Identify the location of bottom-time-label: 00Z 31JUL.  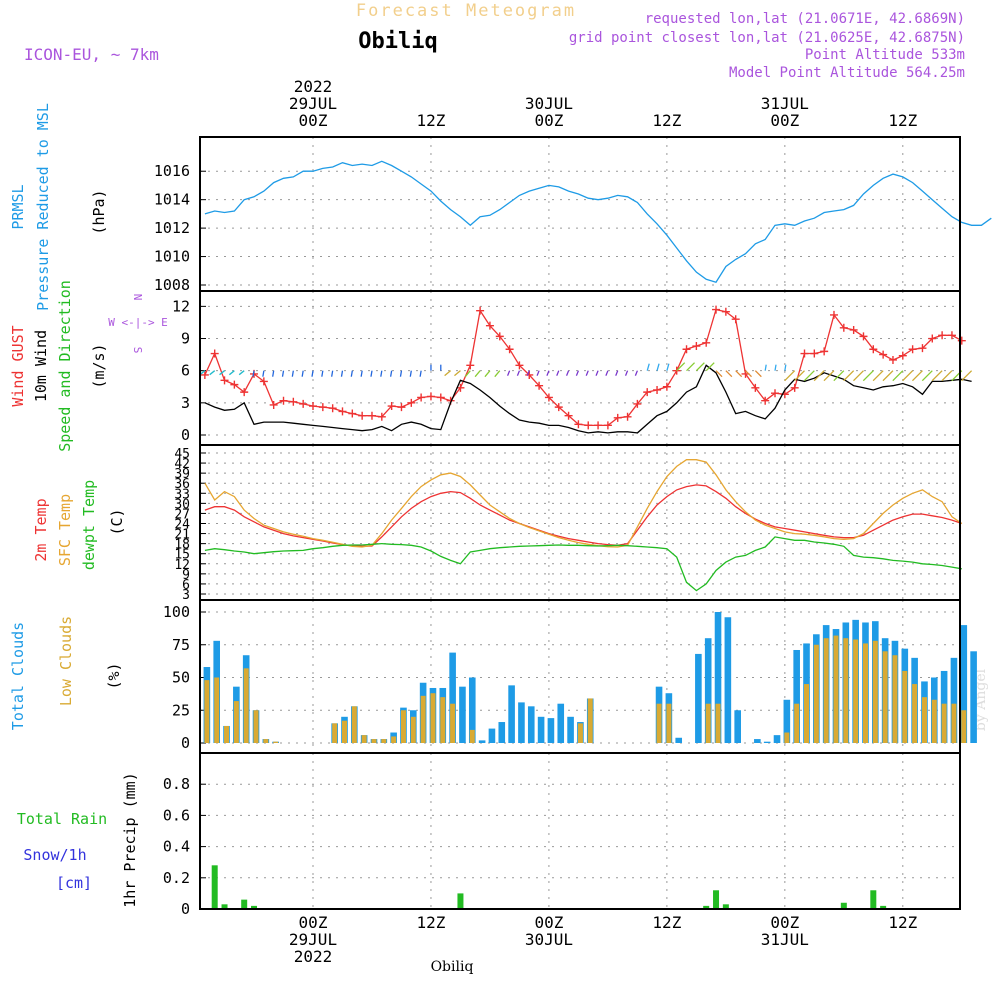
(785, 931).